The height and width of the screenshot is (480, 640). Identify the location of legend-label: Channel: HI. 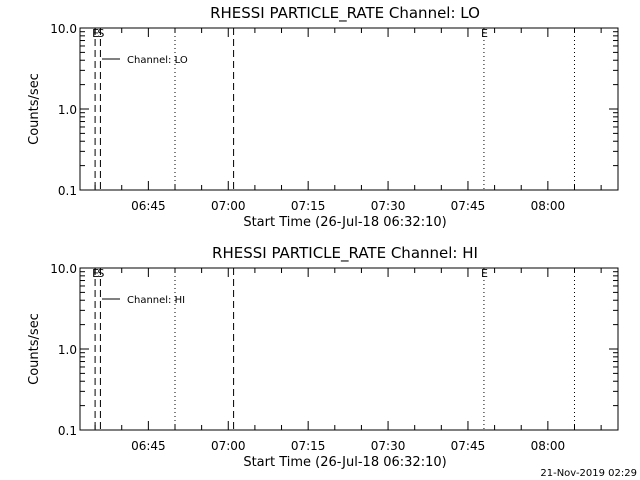
(156, 300).